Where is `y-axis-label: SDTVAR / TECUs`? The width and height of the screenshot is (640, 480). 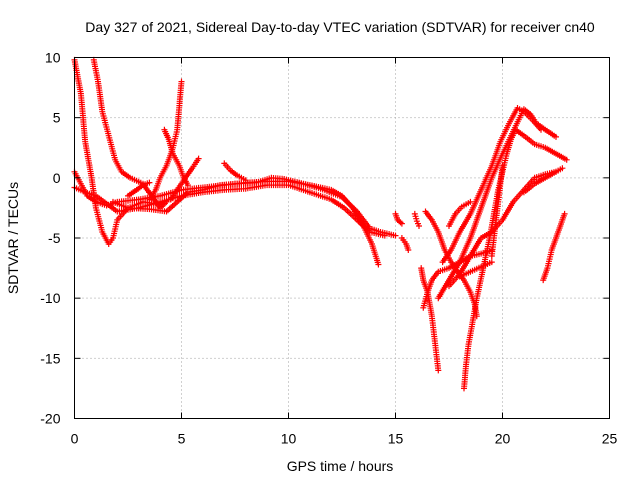 y-axis-label: SDTVAR / TECUs is located at coordinates (13, 238).